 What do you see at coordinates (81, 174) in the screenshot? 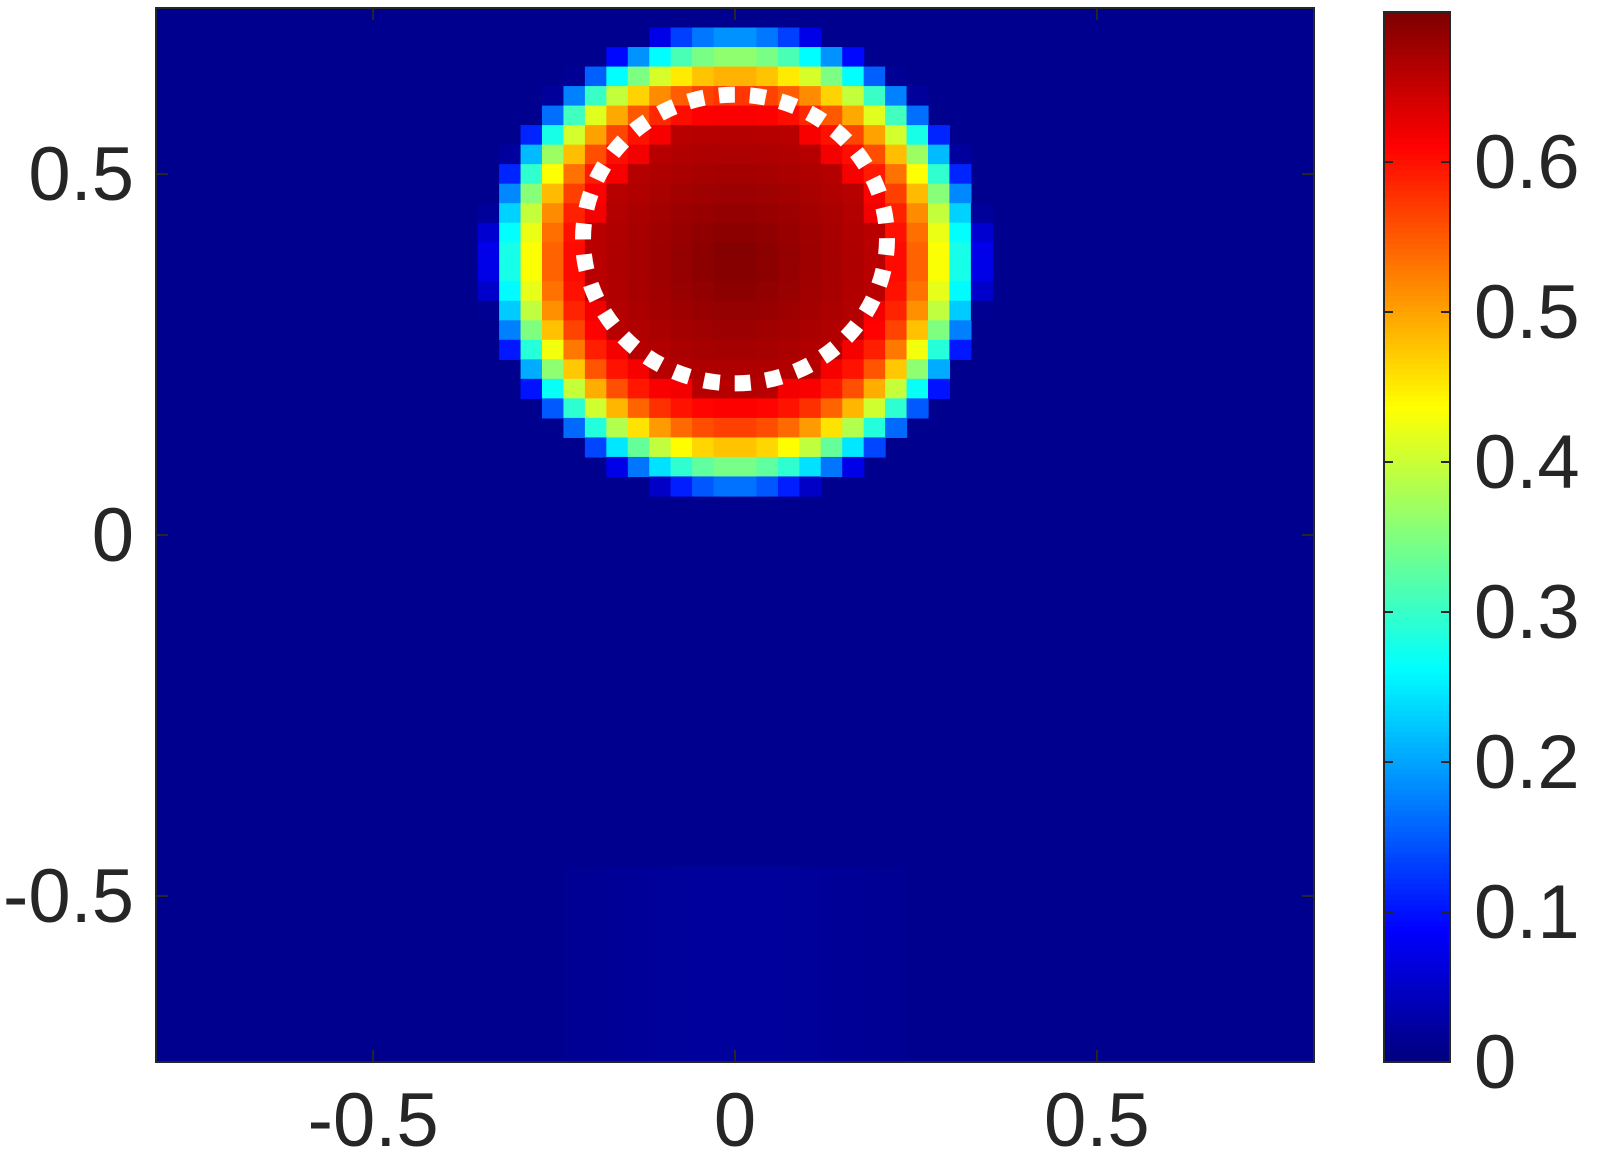
I see `y-tick-label: 0.5` at bounding box center [81, 174].